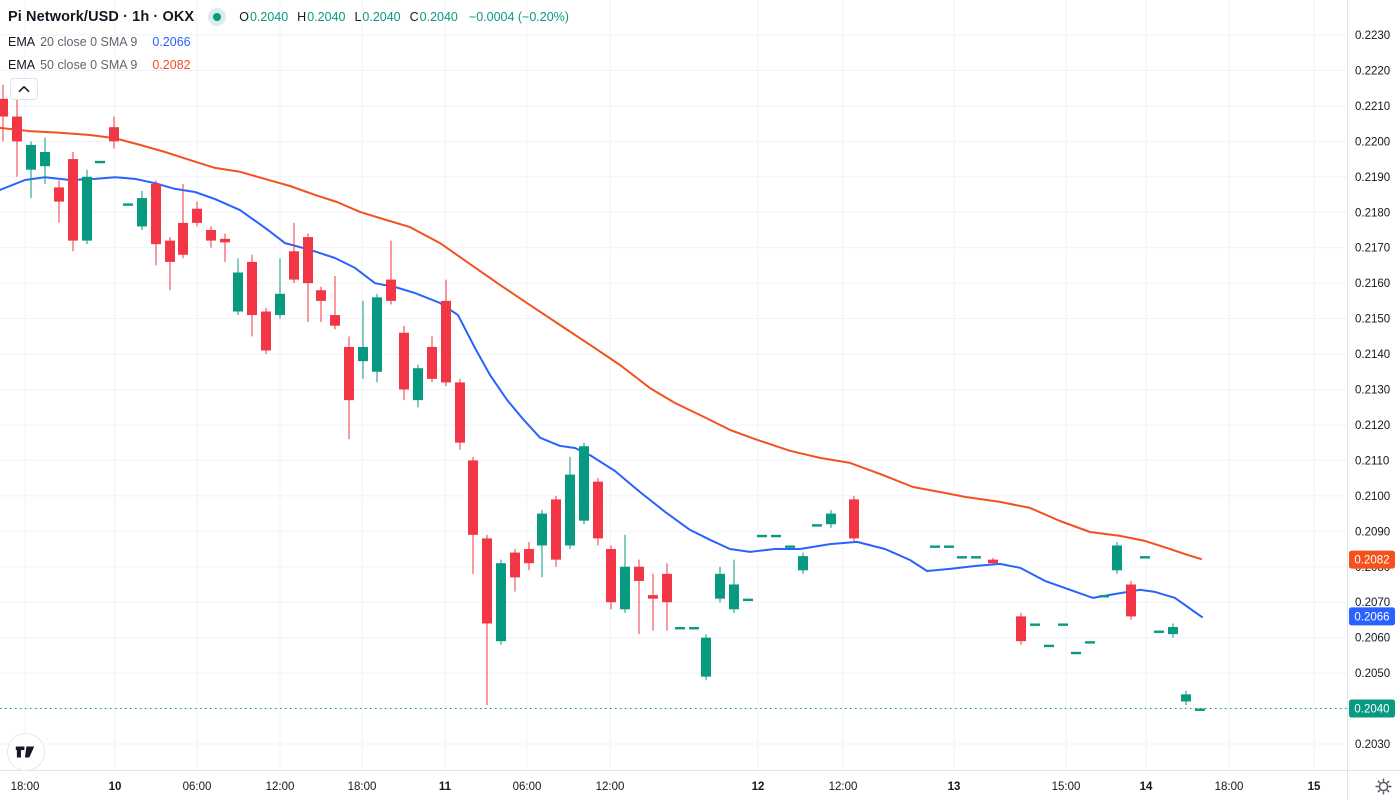 The image size is (1400, 800). I want to click on time-tick-label: 15, so click(1314, 787).